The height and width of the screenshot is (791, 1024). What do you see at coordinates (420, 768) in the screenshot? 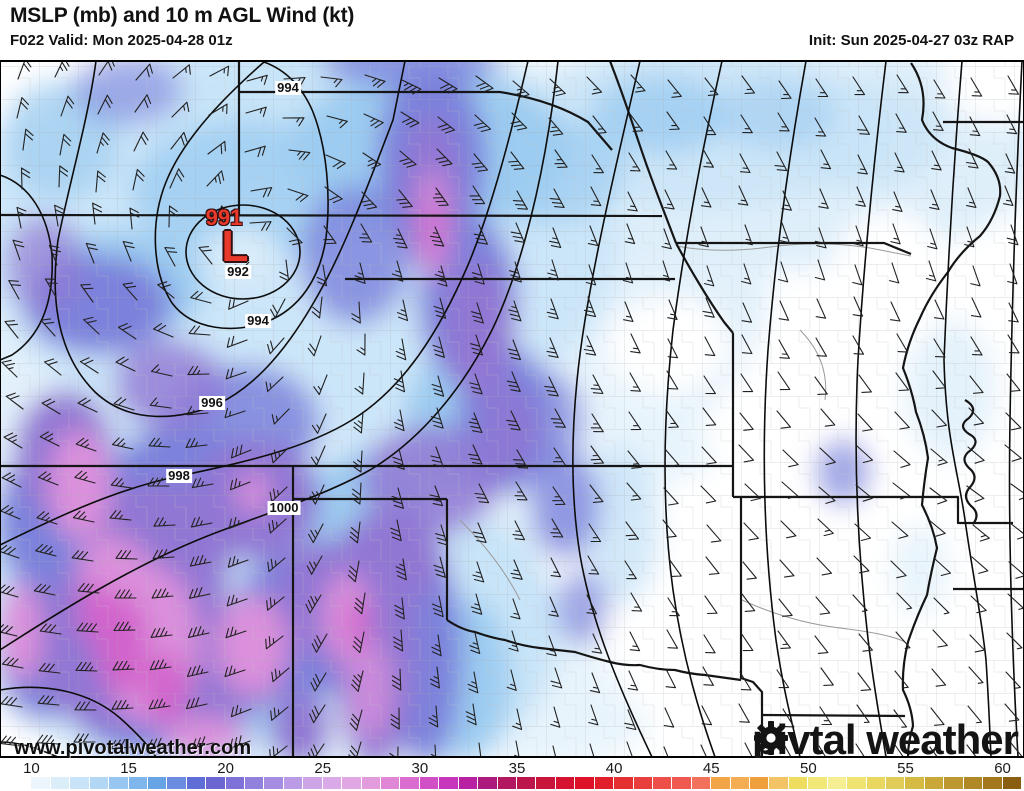
I see `legend-tick-label: 30` at bounding box center [420, 768].